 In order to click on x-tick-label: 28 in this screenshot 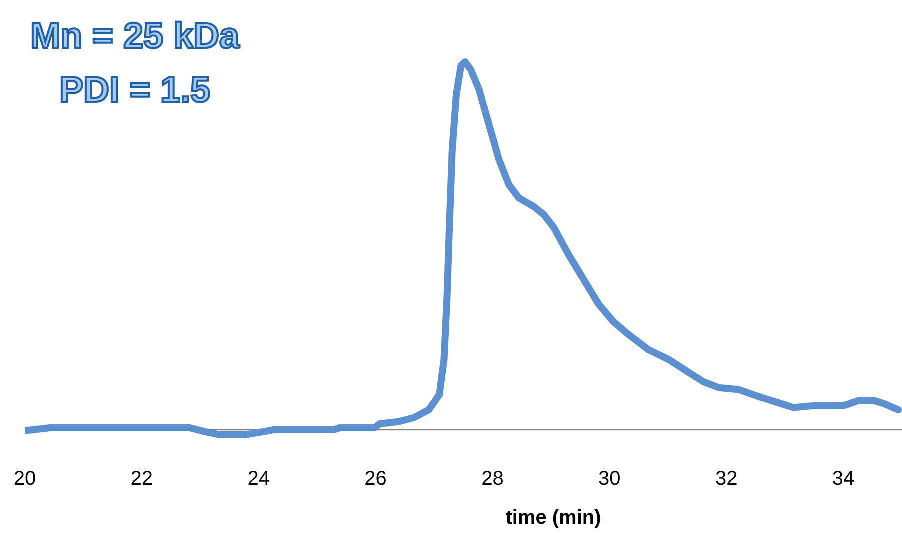, I will do `click(493, 479)`.